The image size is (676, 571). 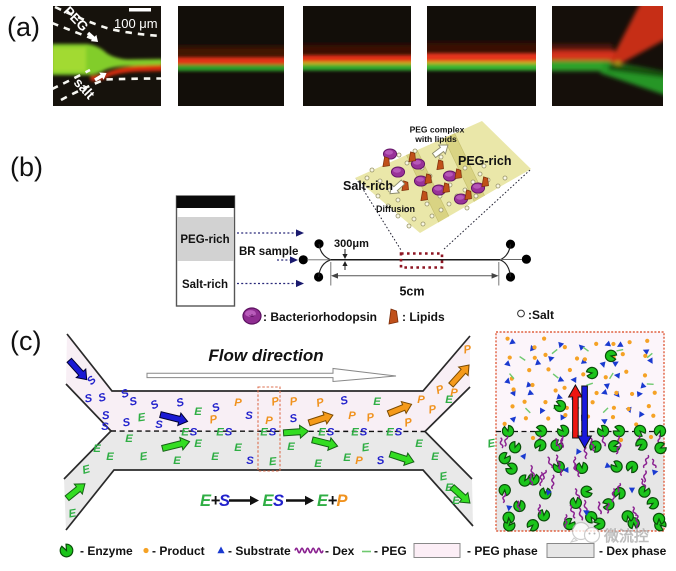 I want to click on svg-text: - PEG, so click(x=390, y=551).